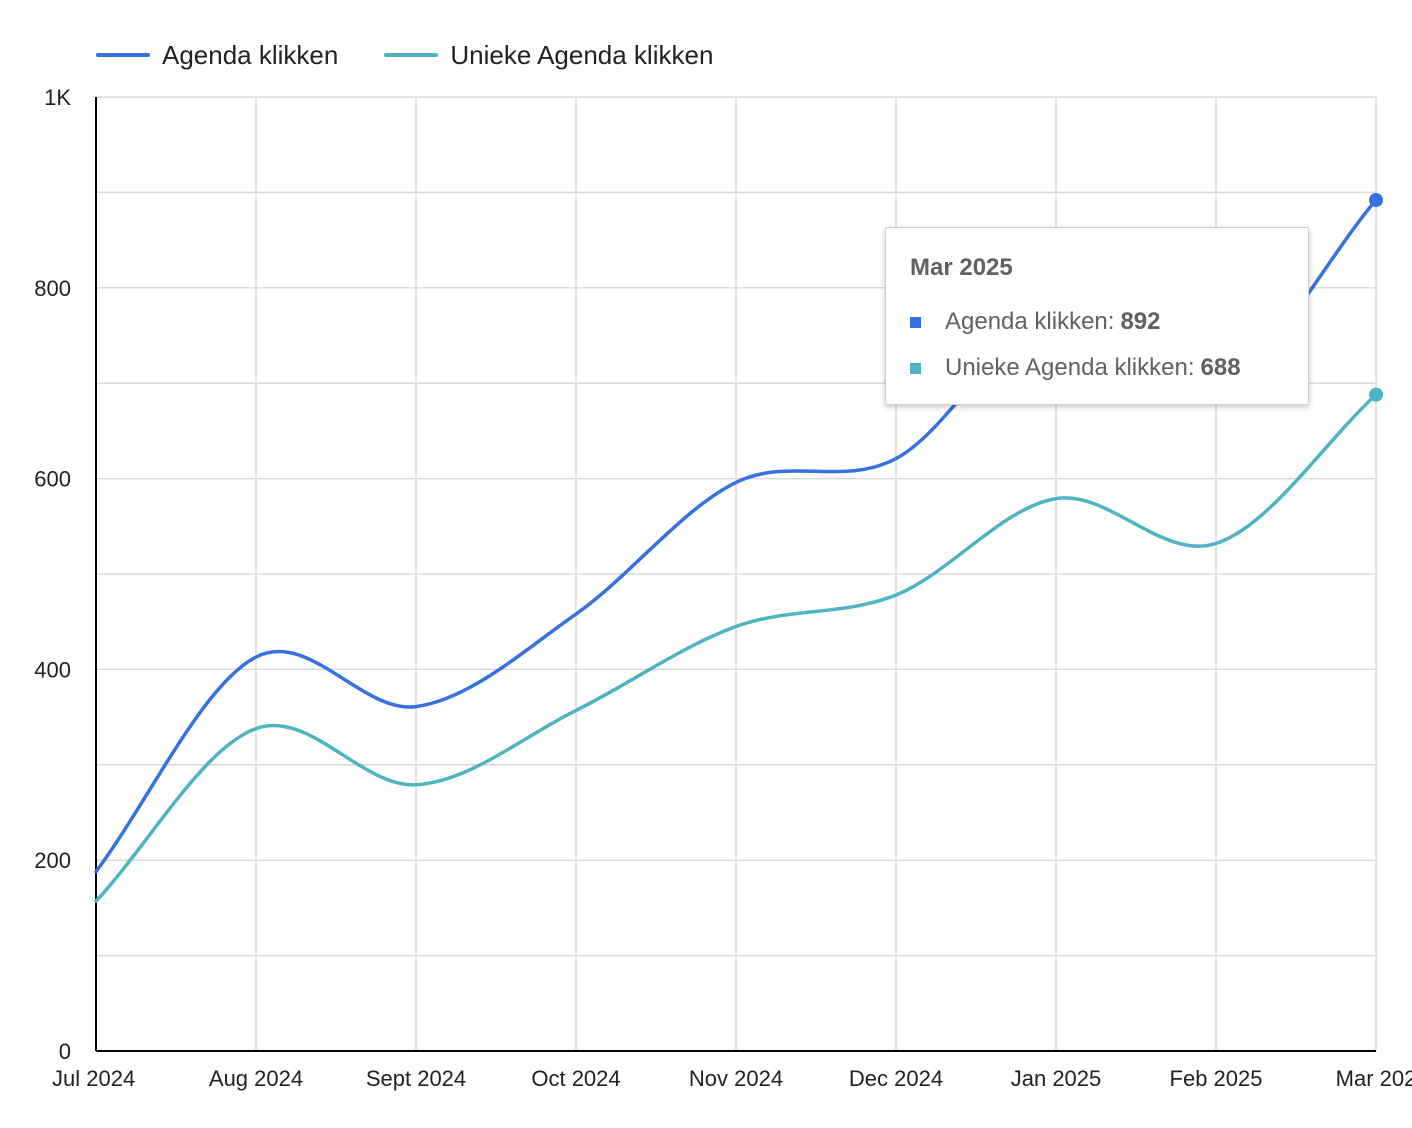 The width and height of the screenshot is (1412, 1128). I want to click on y-tick-label: 1K, so click(57, 97).